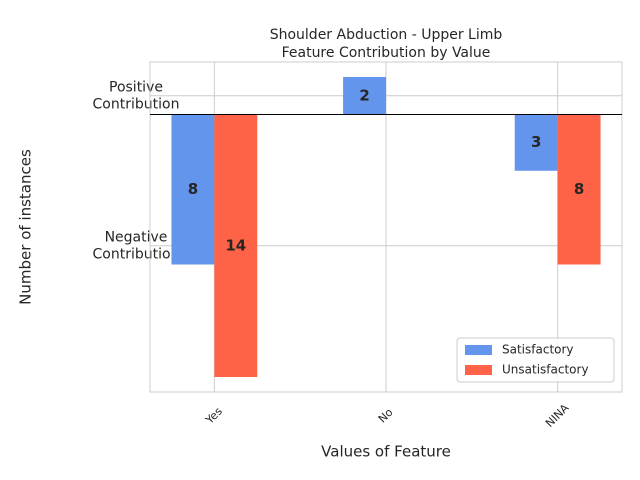  What do you see at coordinates (386, 452) in the screenshot?
I see `x-axis-label: Values of Feature` at bounding box center [386, 452].